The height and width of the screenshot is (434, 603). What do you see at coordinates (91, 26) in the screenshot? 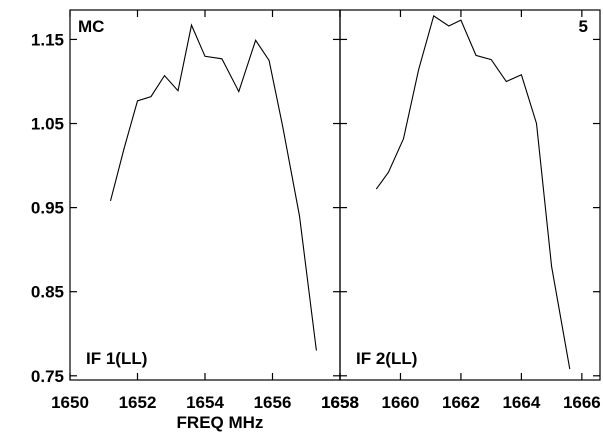
I see `source-label: MC` at bounding box center [91, 26].